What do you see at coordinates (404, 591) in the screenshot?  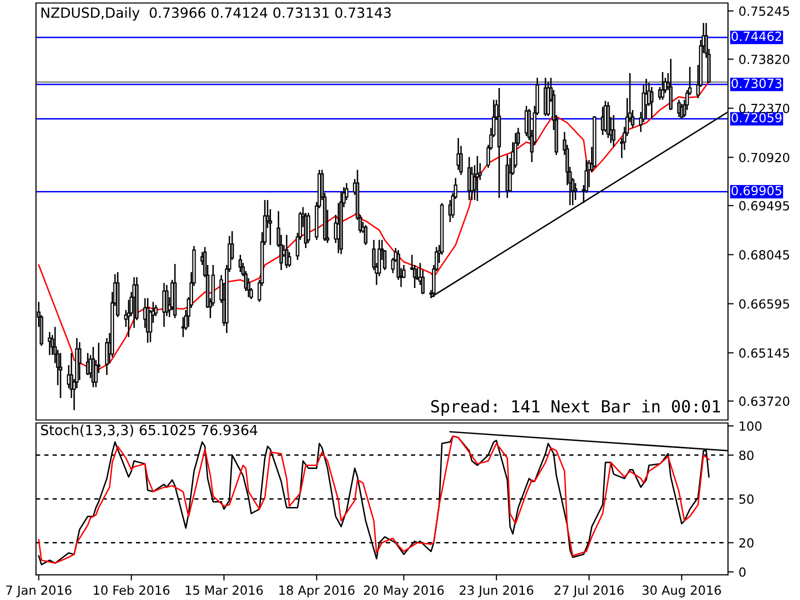 I see `x-tick-label: 20 May 2016` at bounding box center [404, 591].